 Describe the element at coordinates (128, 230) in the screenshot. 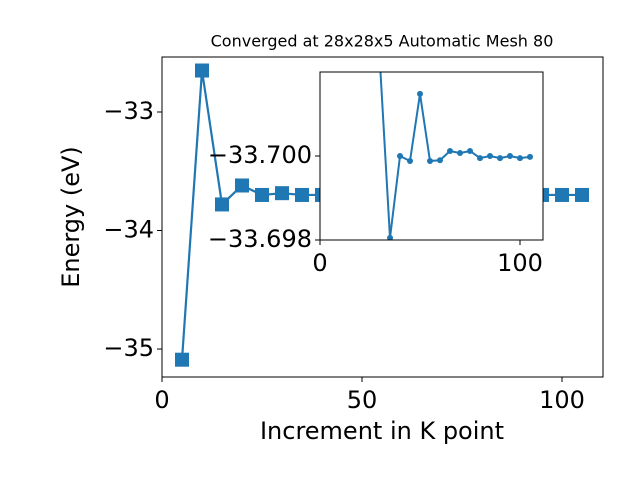

I see `y-tick-label: −34` at that location.